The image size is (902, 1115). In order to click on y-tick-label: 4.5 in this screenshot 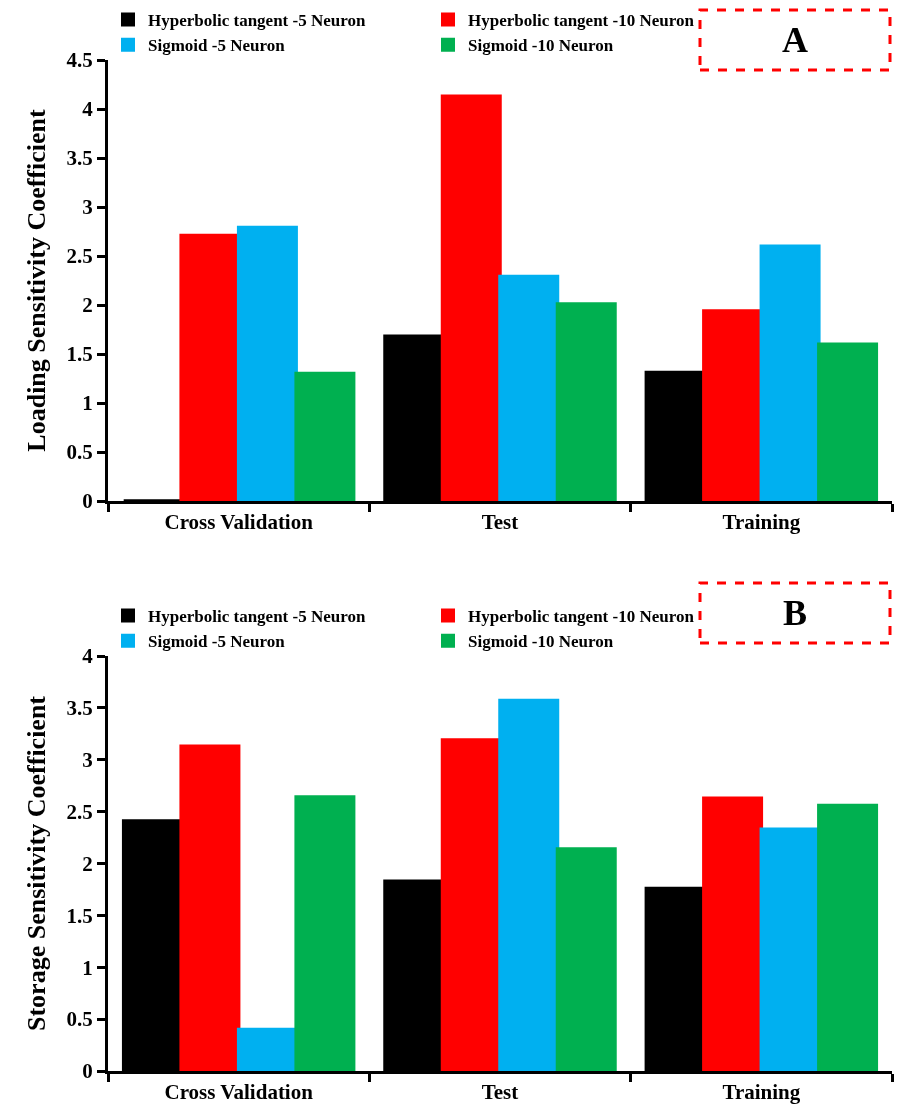, I will do `click(79, 60)`.